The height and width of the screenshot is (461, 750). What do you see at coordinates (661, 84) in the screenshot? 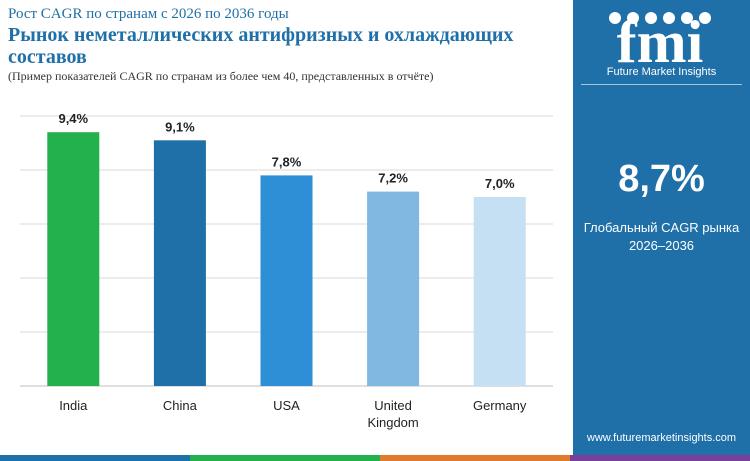
I see `logo-divider` at bounding box center [661, 84].